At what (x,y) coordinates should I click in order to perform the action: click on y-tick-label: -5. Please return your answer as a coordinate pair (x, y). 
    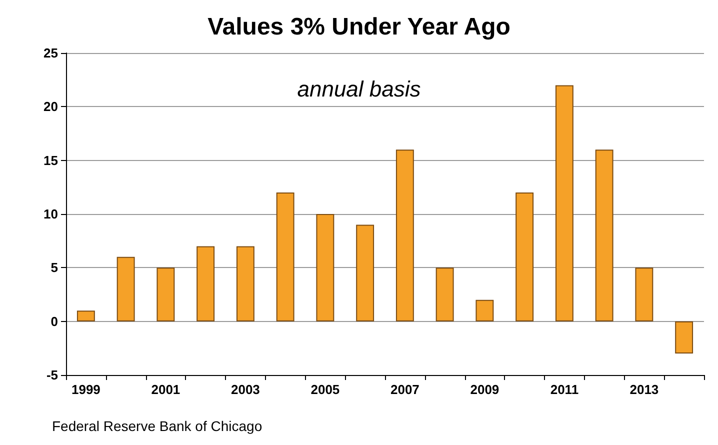
    Looking at the image, I should click on (52, 375).